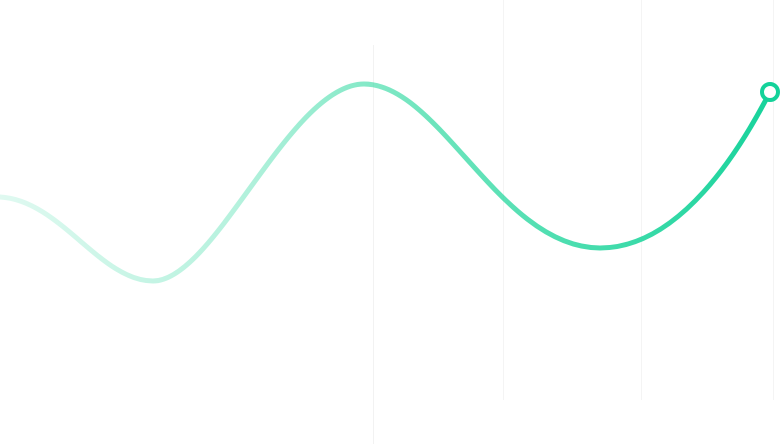 The height and width of the screenshot is (444, 783). I want to click on end-marker, so click(770, 92).